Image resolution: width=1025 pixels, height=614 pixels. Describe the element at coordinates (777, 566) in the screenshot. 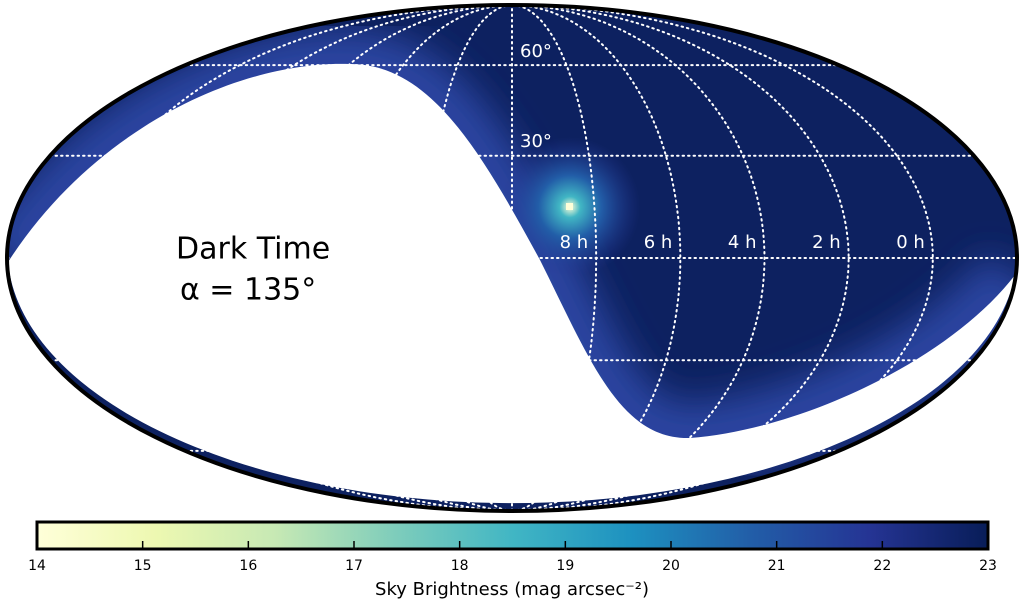

I see `colorbar-tick-label: 21` at that location.